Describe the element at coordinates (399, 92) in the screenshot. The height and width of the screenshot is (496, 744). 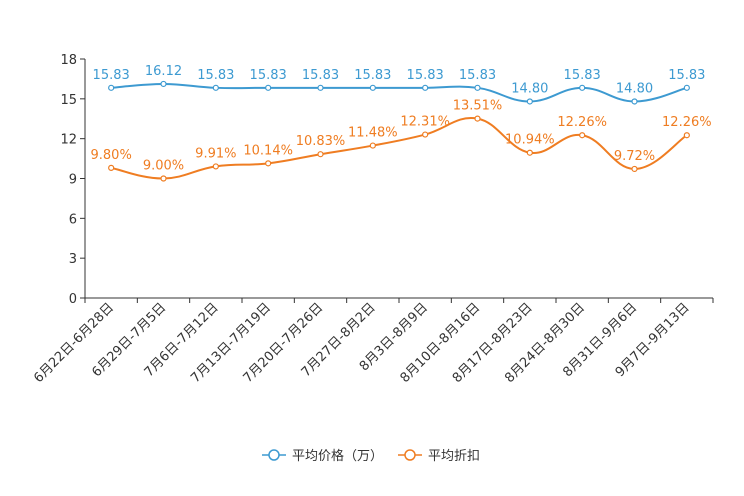
I see `series-line` at that location.